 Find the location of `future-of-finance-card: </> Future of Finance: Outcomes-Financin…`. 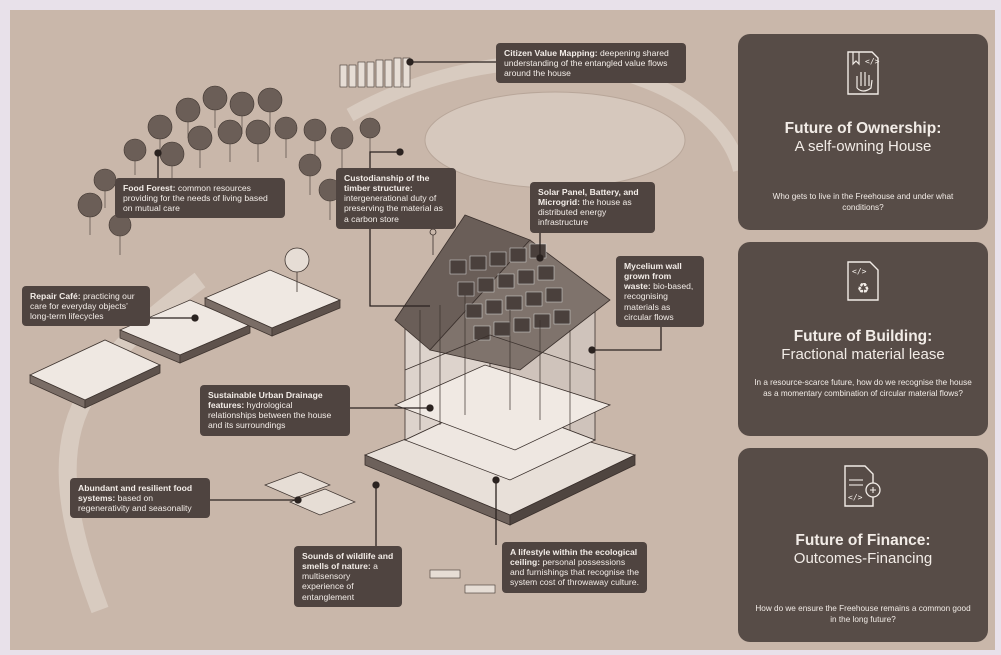

future-of-finance-card: </> Future of Finance: Outcomes-Financin… is located at coordinates (863, 545).